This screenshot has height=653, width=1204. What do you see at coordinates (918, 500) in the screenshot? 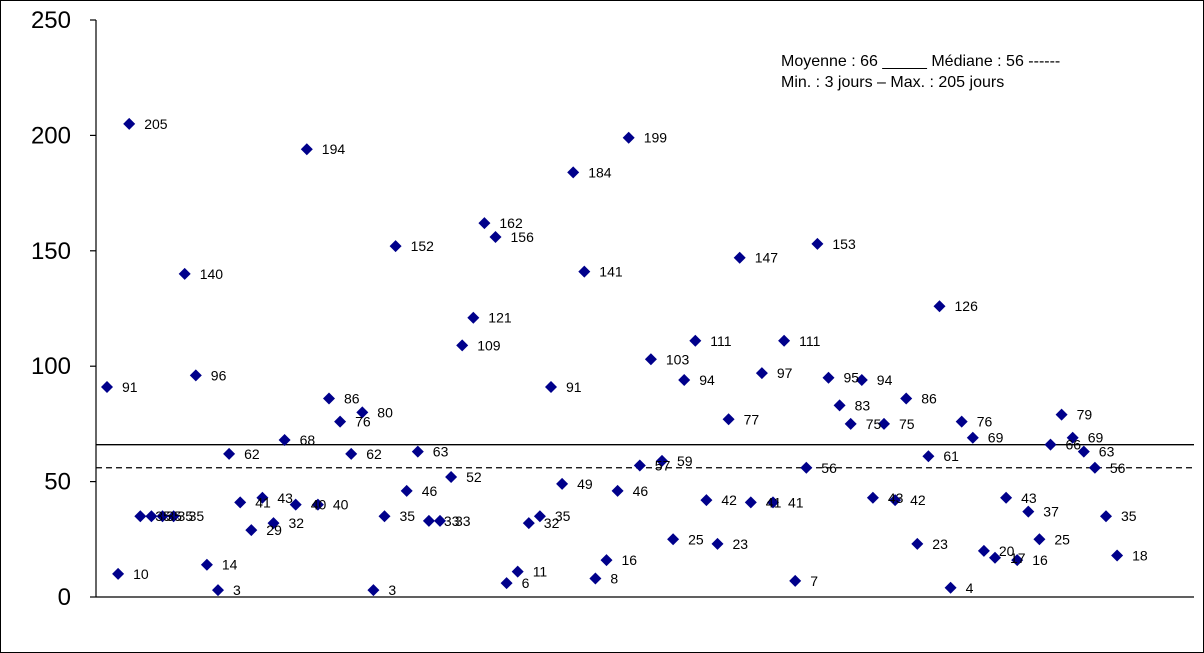
I see `data-label: 42` at bounding box center [918, 500].